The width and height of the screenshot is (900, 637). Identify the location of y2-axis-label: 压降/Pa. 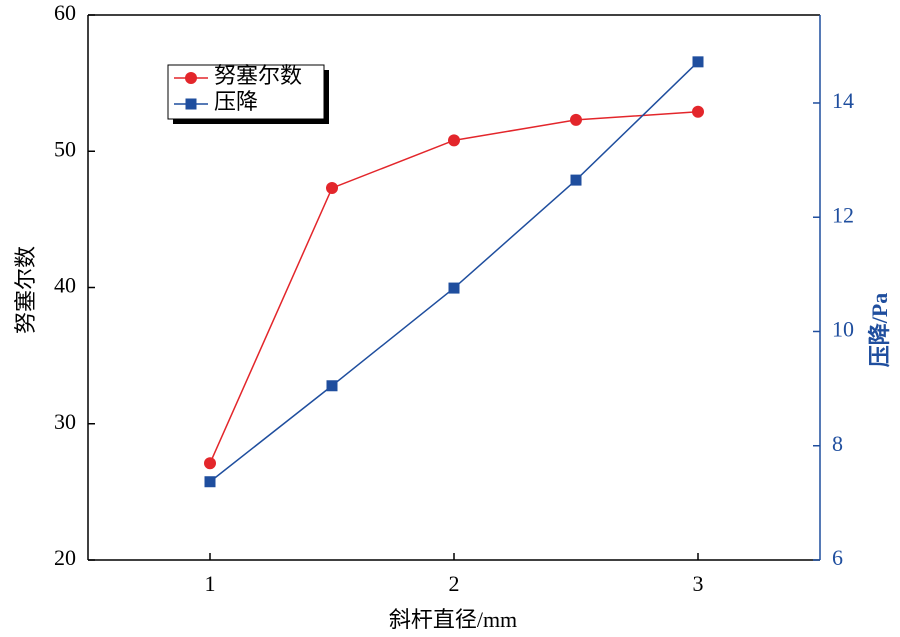
(879, 330).